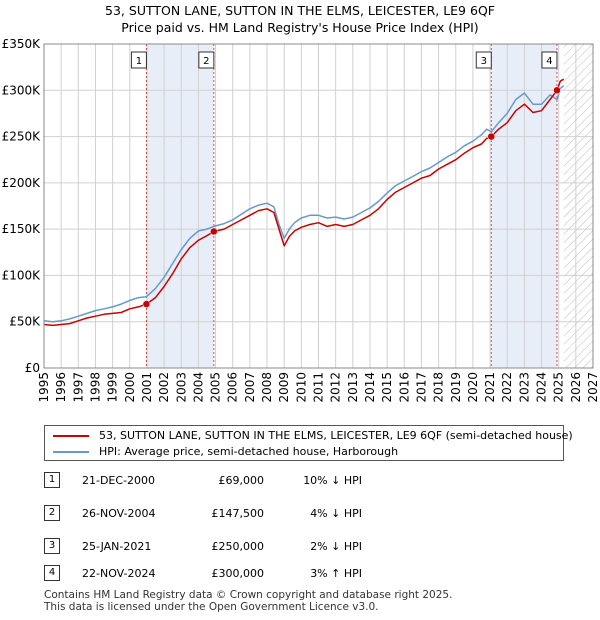  I want to click on sale-row: 1 21-DEC-2000 £69,000 10% ↓ HPI, so click(304, 481).